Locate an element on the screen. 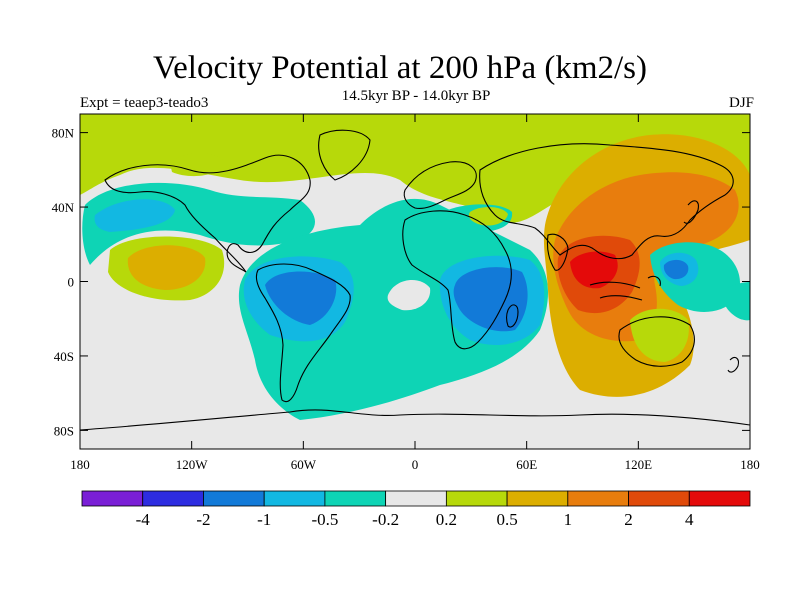  coast-africa is located at coordinates (457, 280).